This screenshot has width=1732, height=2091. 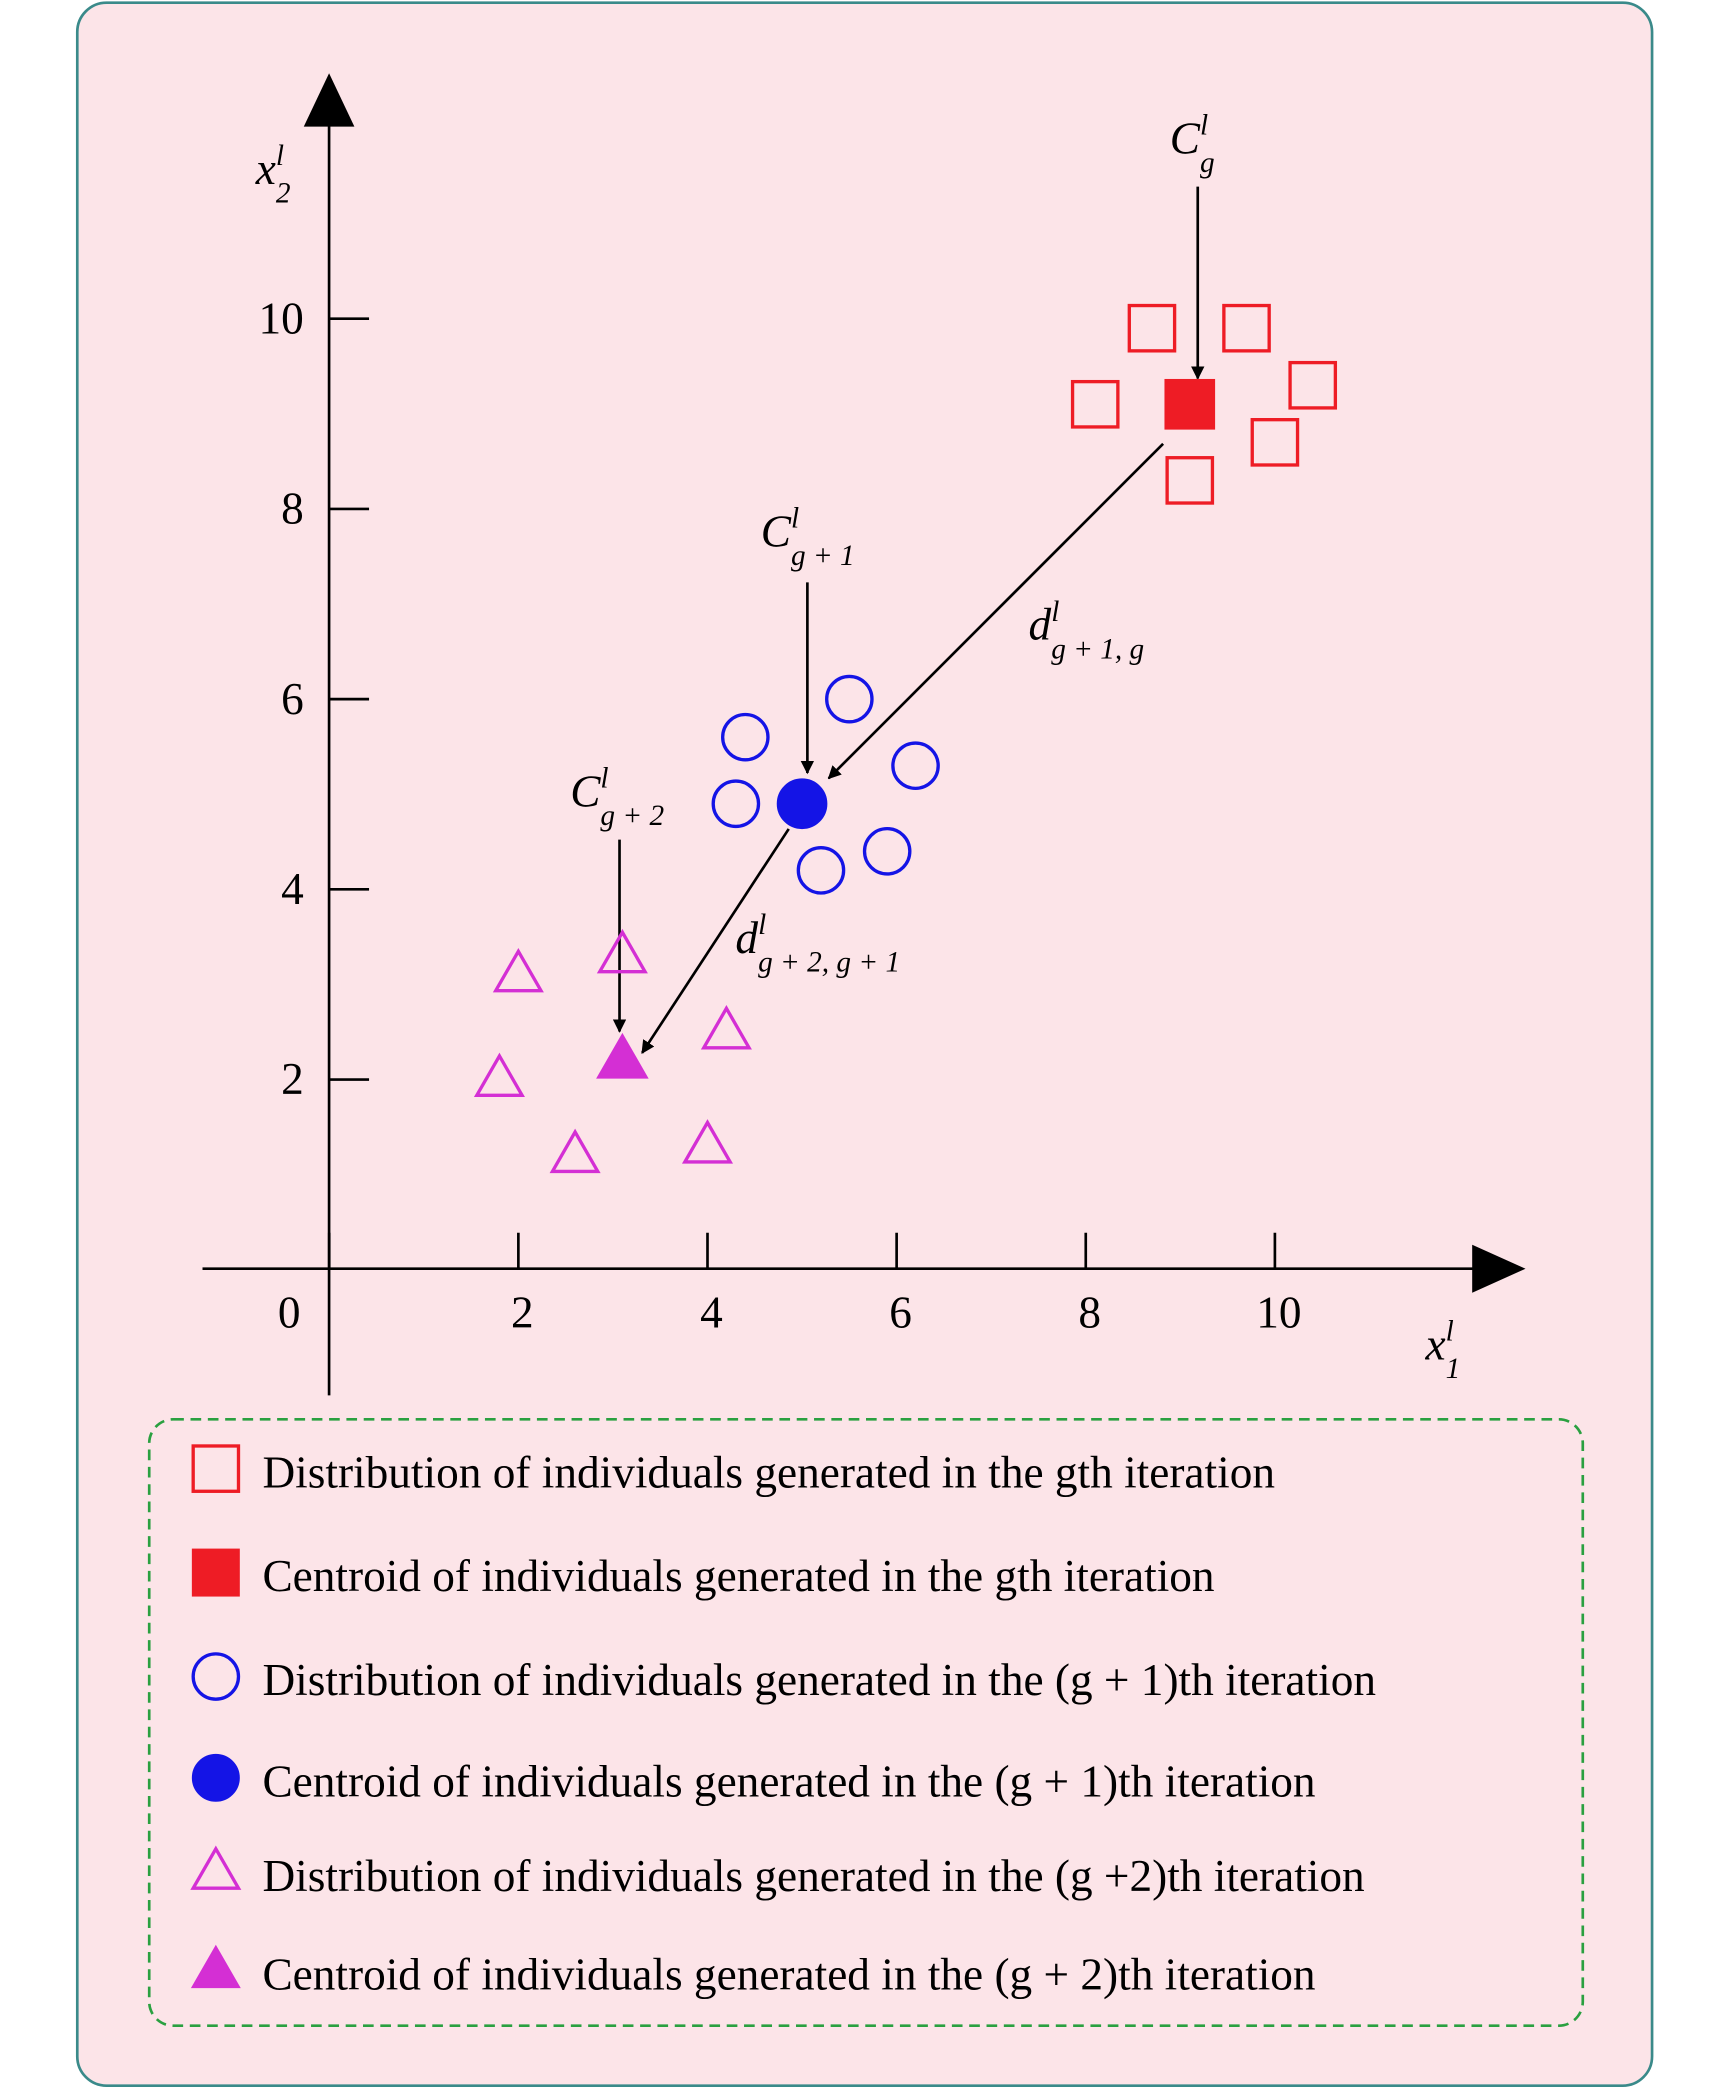 I want to click on math-sub: g, so click(x=1207, y=163).